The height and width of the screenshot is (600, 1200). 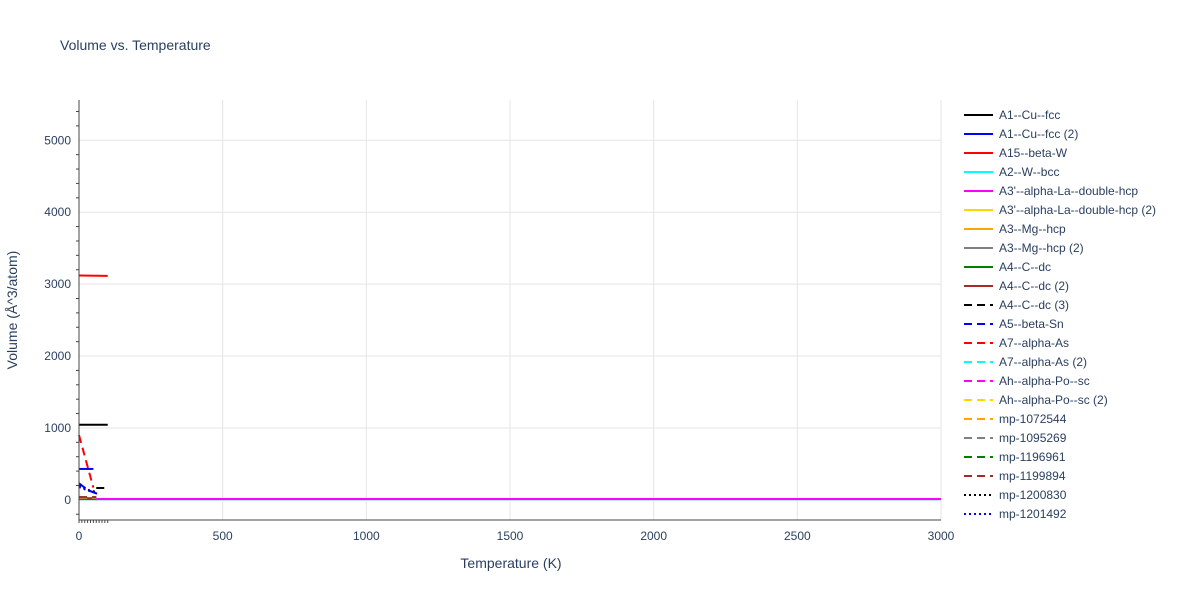 I want to click on x-tick-label: 2500, so click(x=797, y=536).